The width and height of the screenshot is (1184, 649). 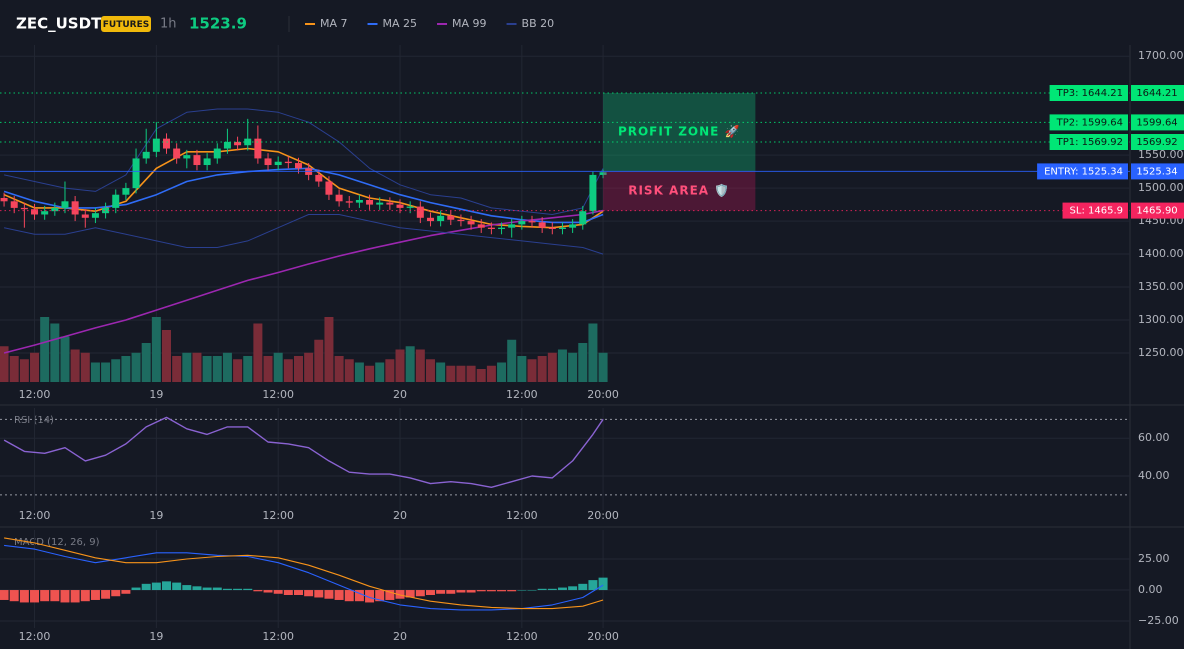 I want to click on interval: 1h, so click(x=168, y=24).